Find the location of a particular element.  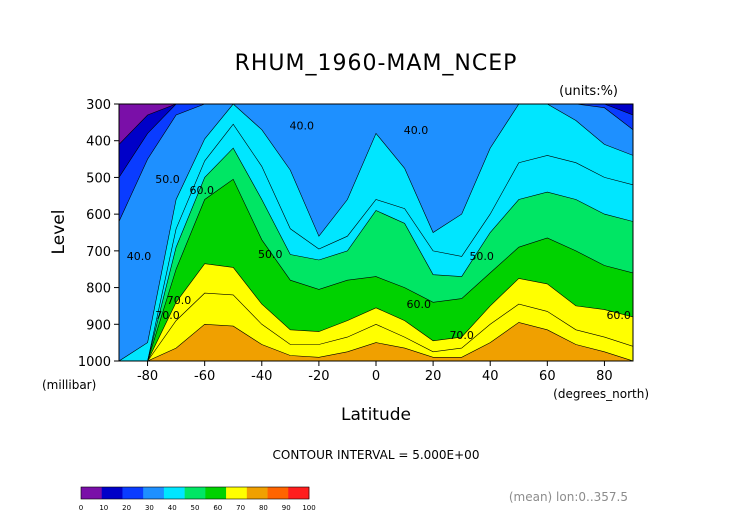

x-tick-label: 20 is located at coordinates (433, 376).